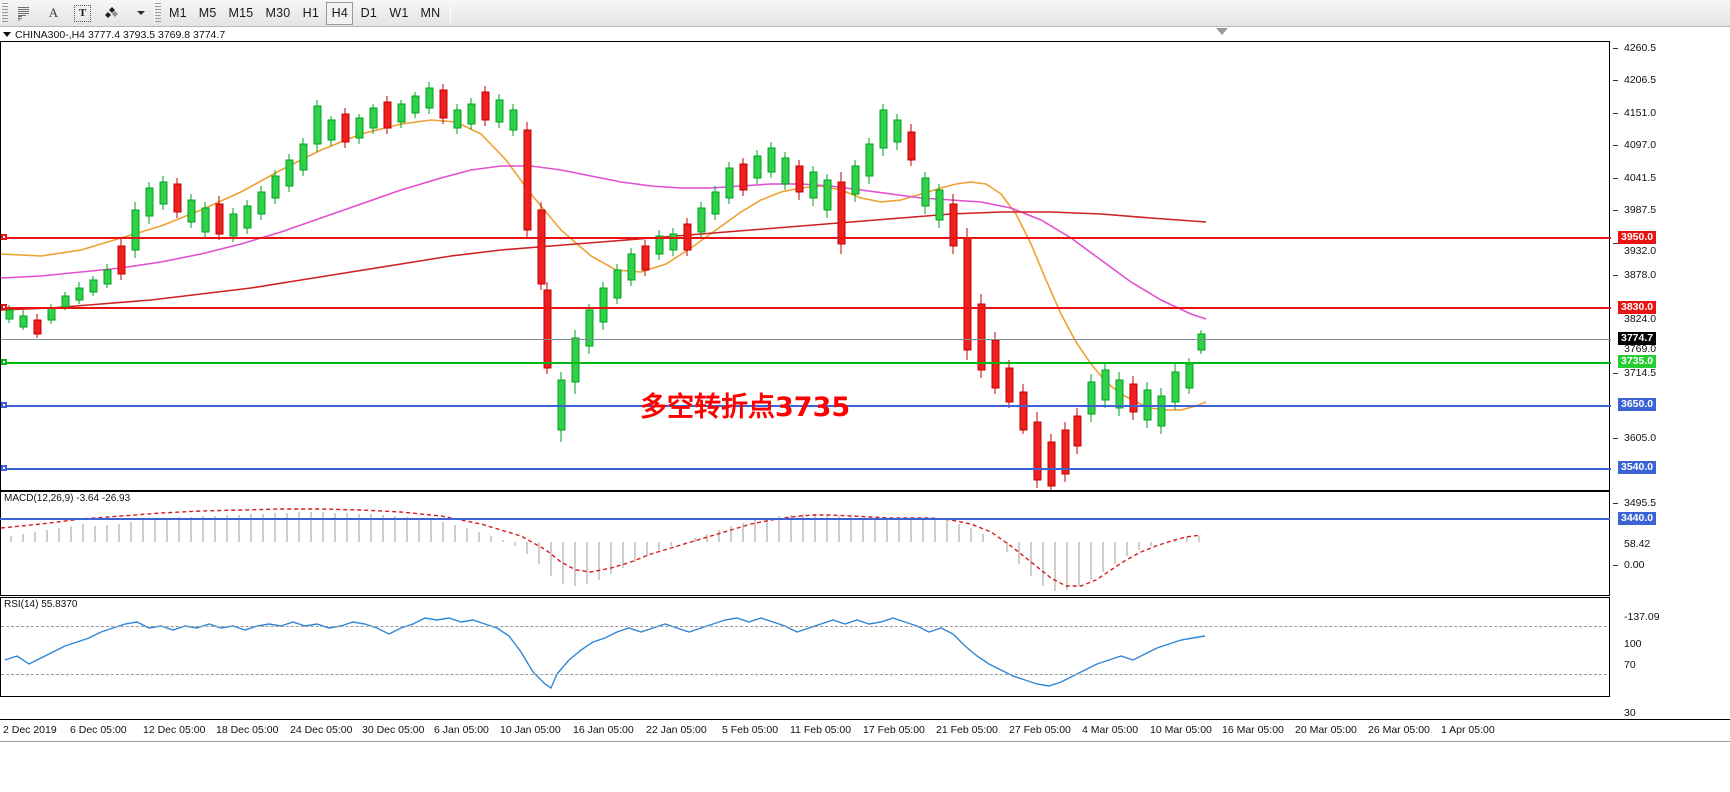 This screenshot has width=1730, height=792. Describe the element at coordinates (604, 261) in the screenshot. I see `ma-red-line` at that location.